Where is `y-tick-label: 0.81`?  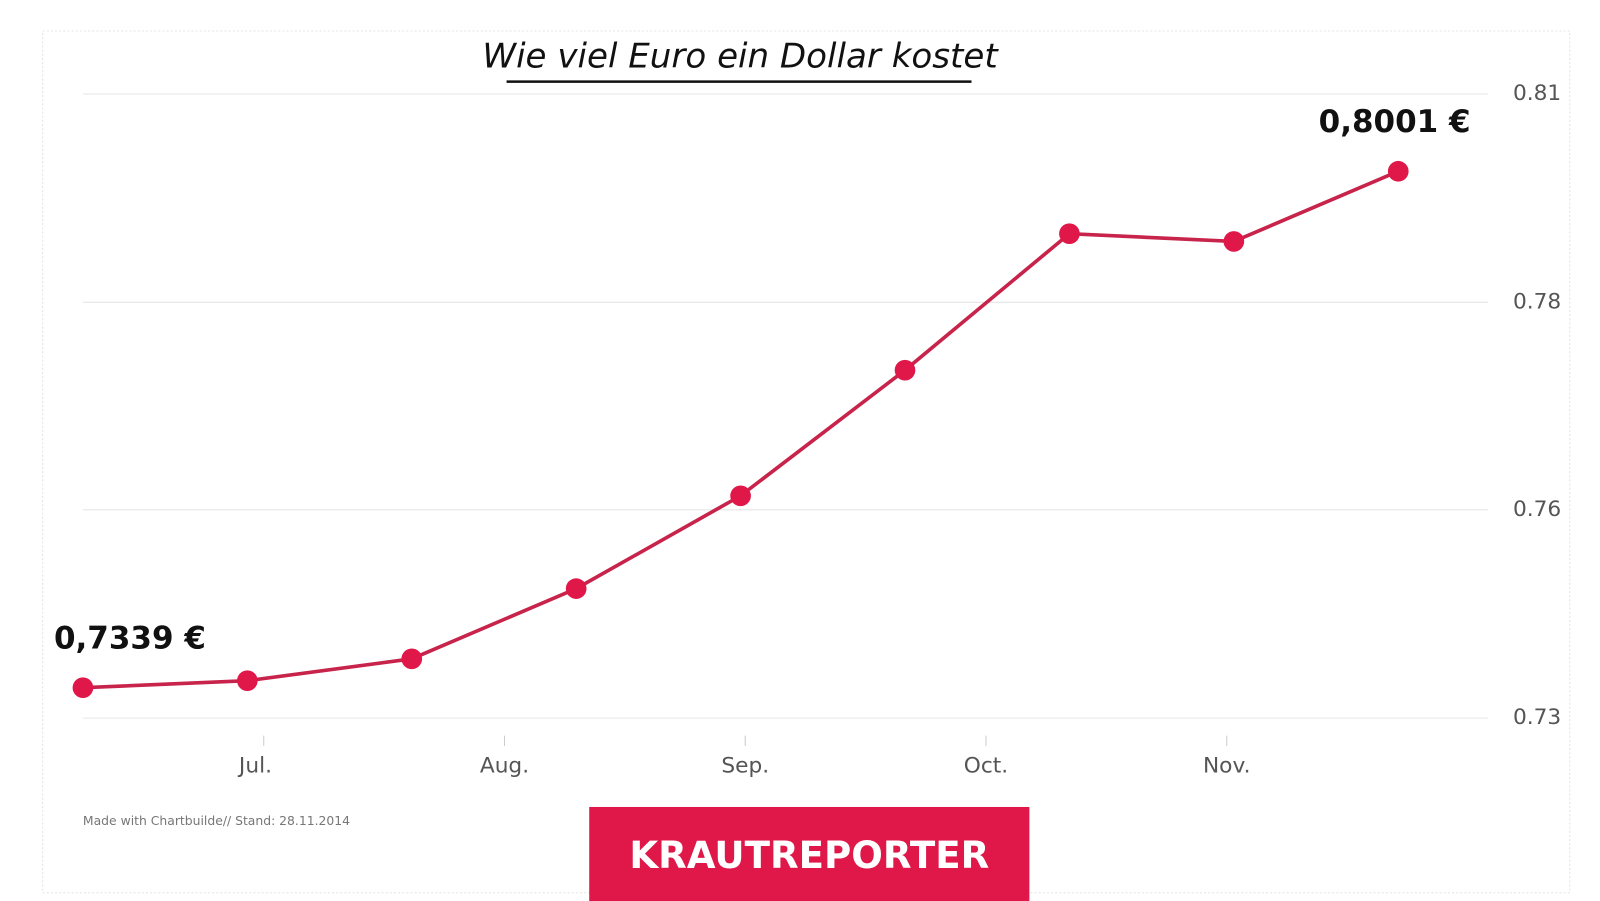
y-tick-label: 0.81 is located at coordinates (1537, 93).